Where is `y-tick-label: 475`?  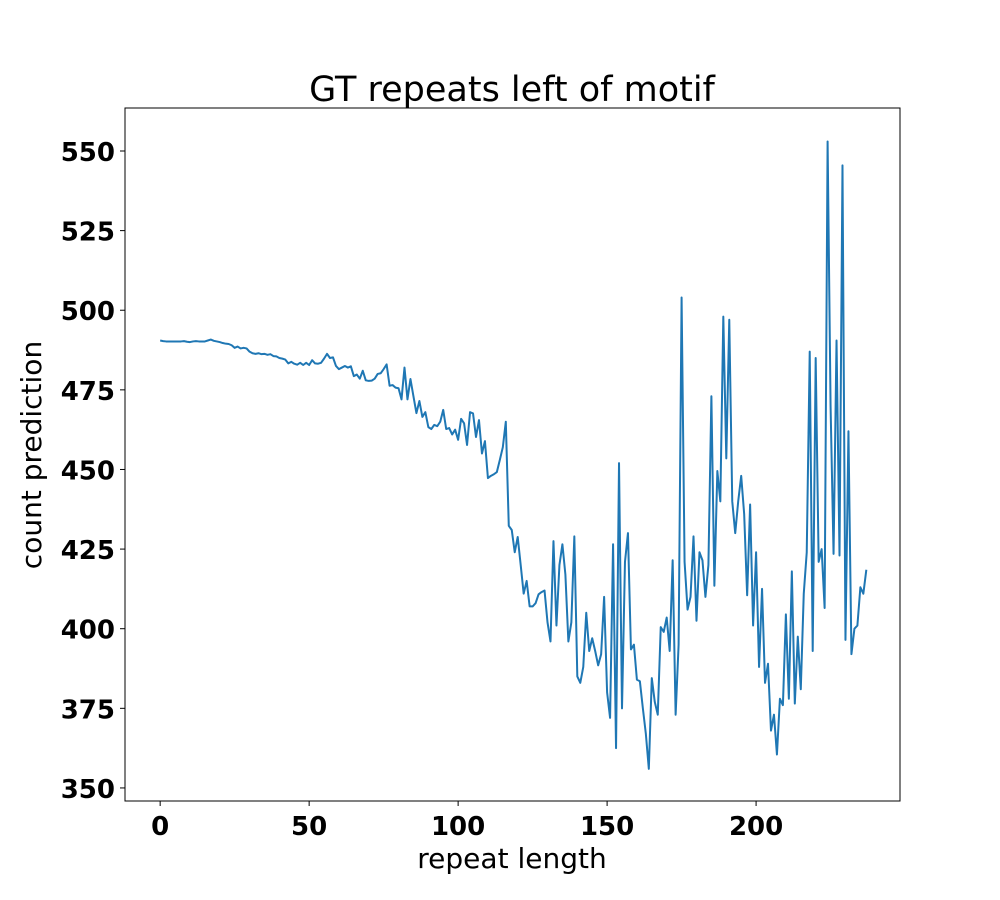
y-tick-label: 475 is located at coordinates (88, 392).